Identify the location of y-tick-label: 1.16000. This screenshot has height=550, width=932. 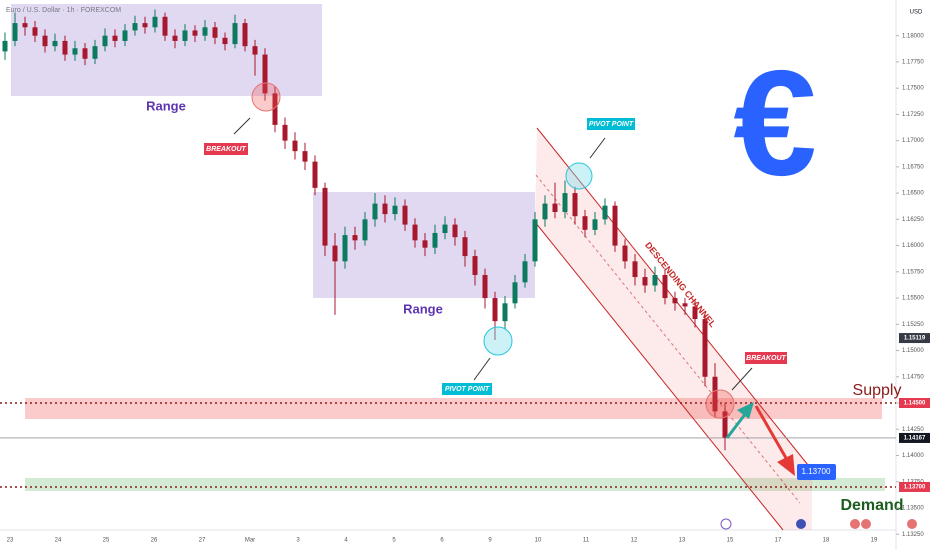
(913, 246).